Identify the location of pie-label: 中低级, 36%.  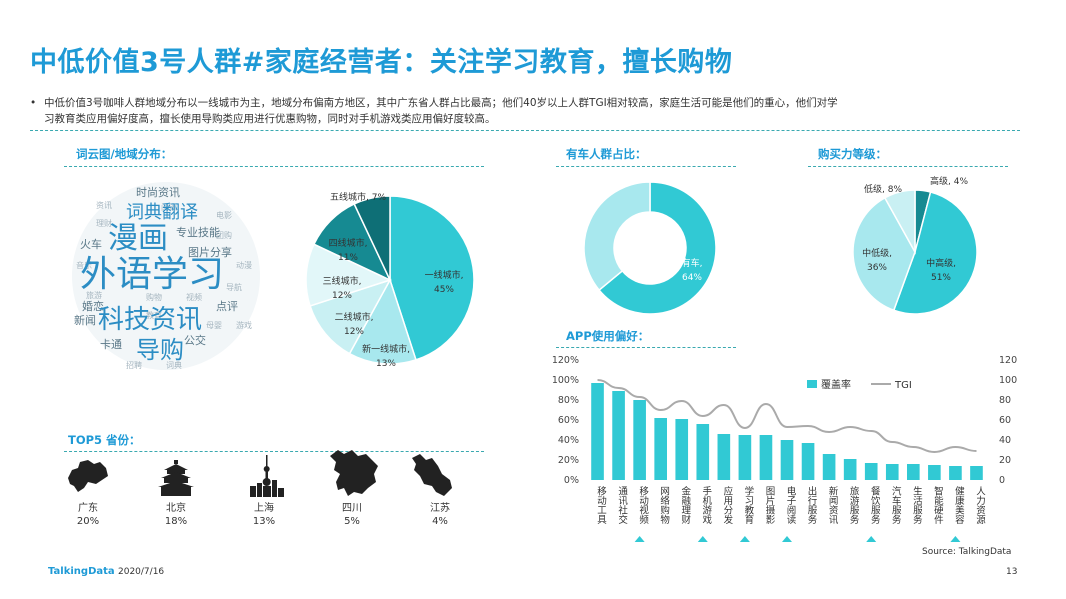
(877, 260).